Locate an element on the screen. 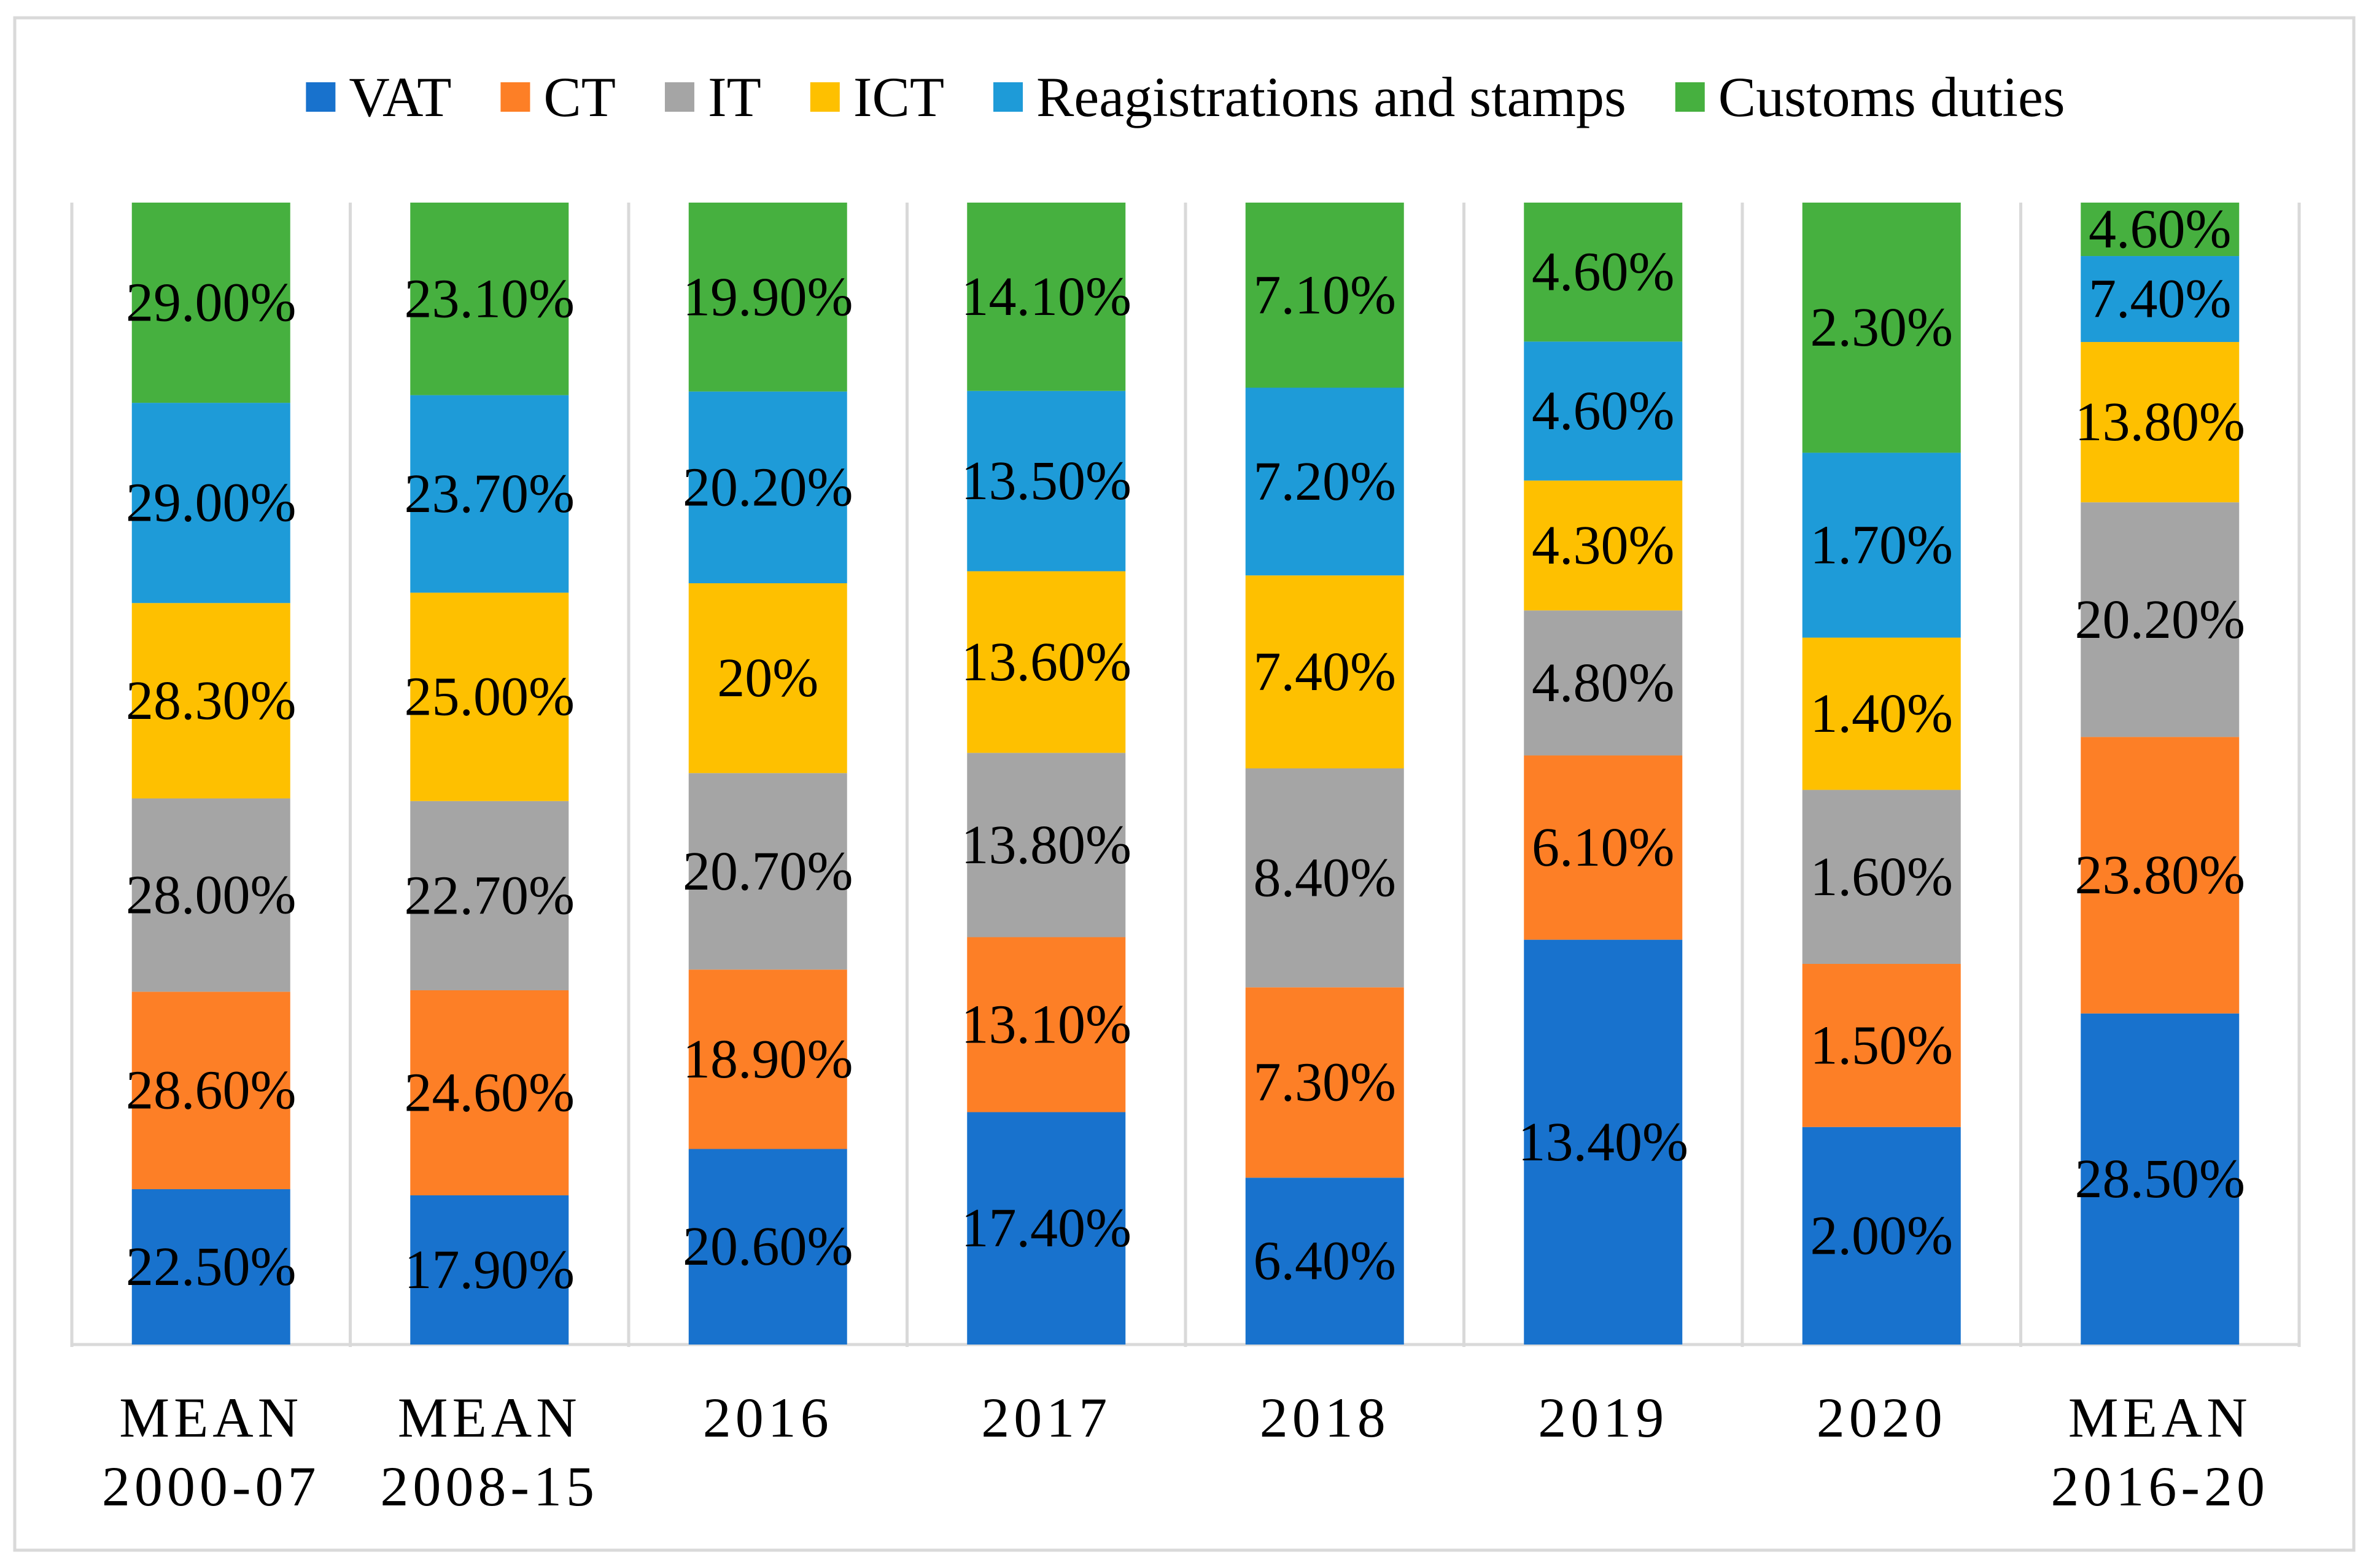  data-label: 1.40% is located at coordinates (1882, 714).